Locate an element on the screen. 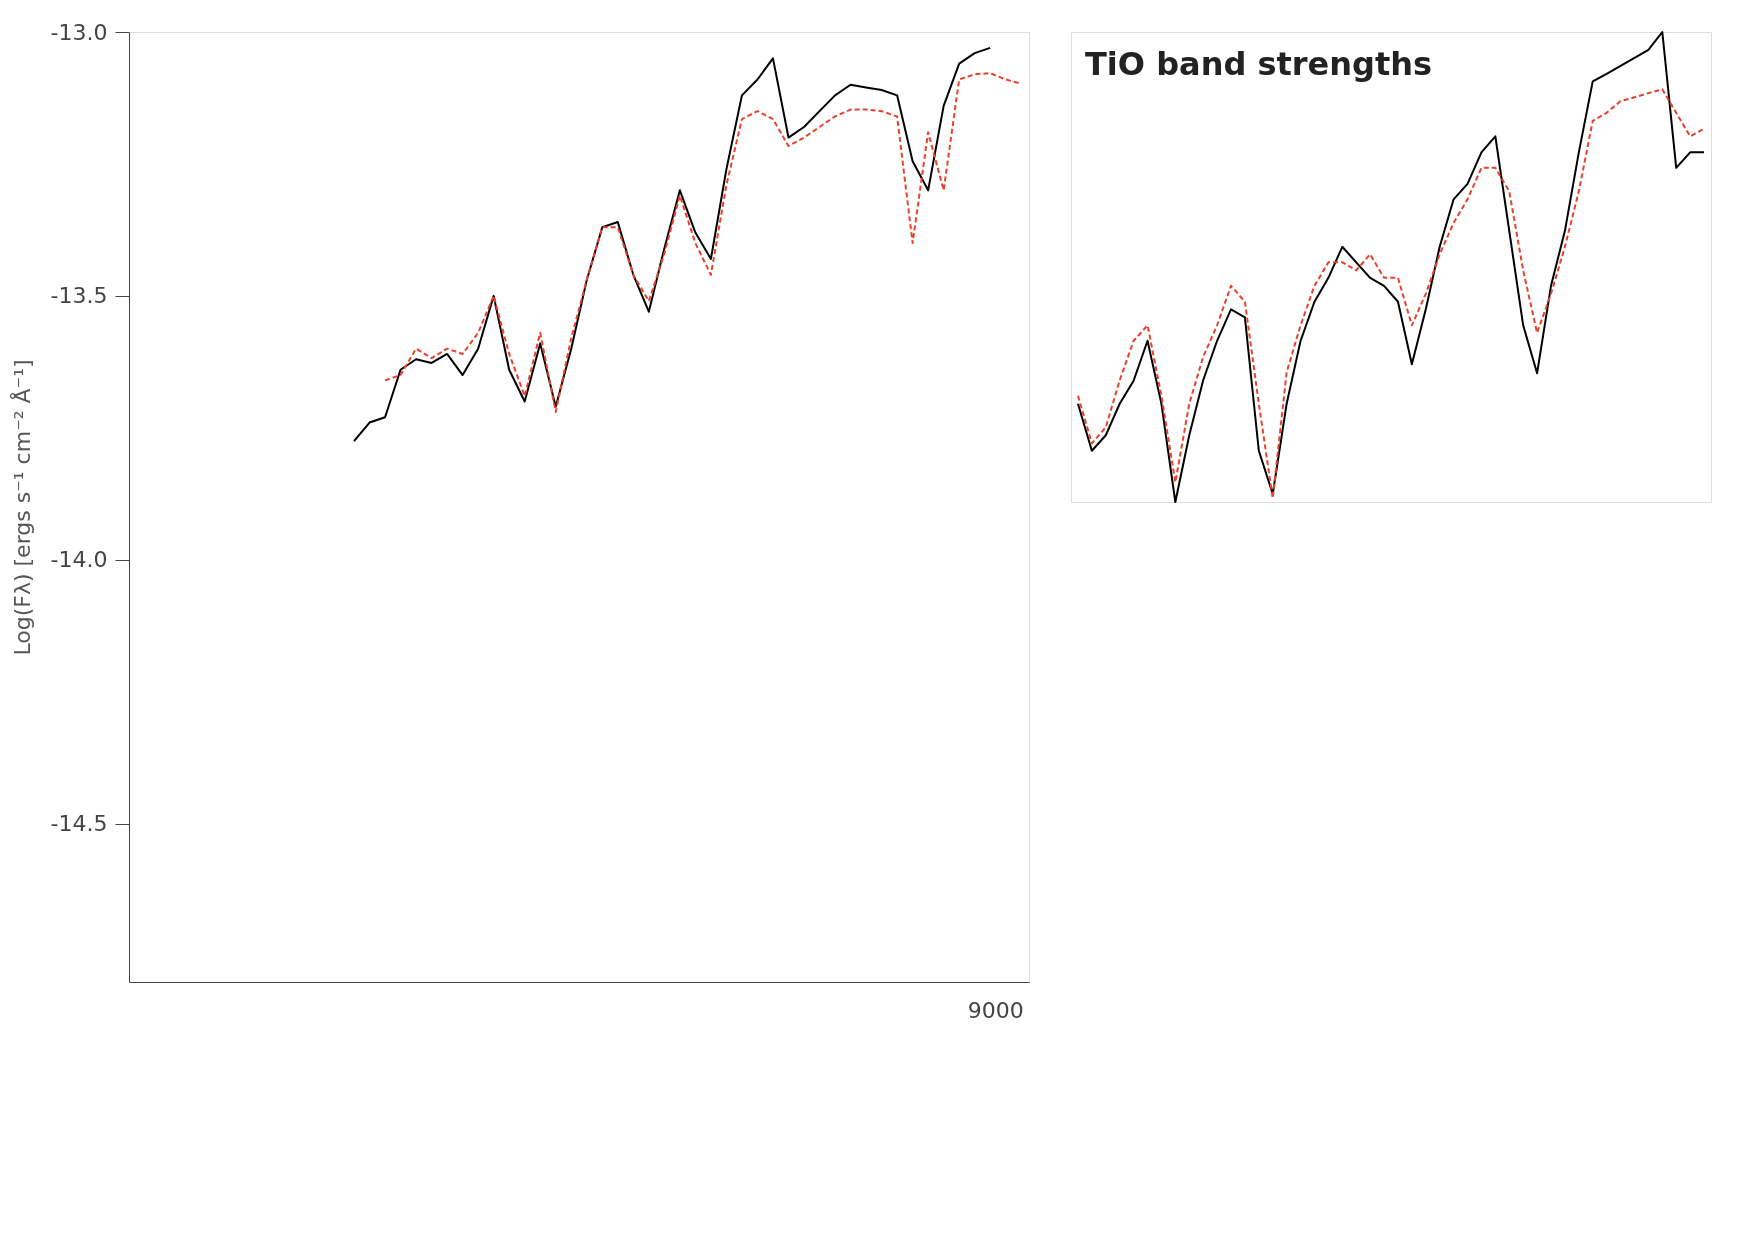 The width and height of the screenshot is (1752, 1243). y-tick-label: -13.5 is located at coordinates (79, 296).